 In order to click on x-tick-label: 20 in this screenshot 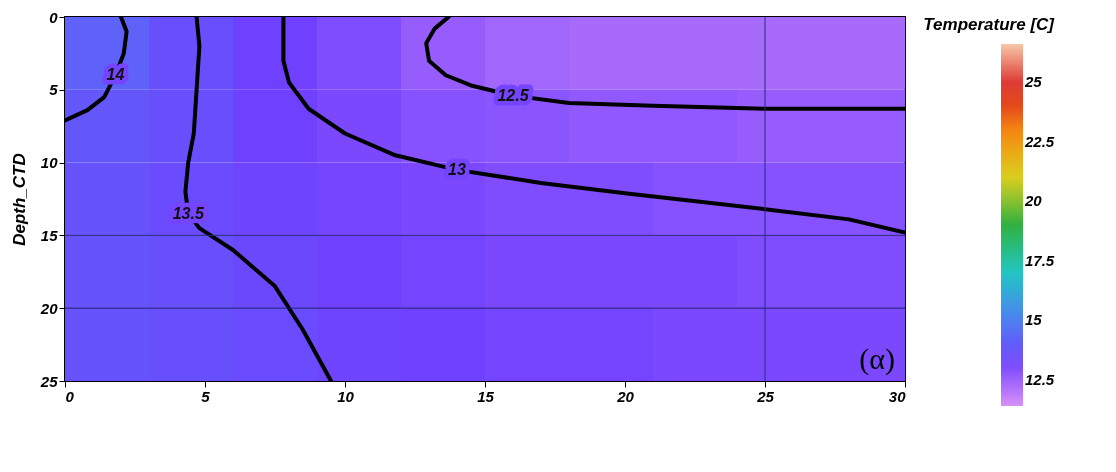, I will do `click(625, 396)`.